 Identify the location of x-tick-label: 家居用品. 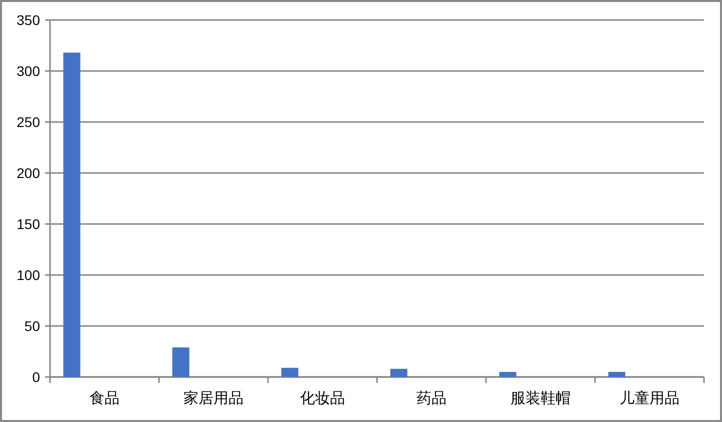
(214, 398).